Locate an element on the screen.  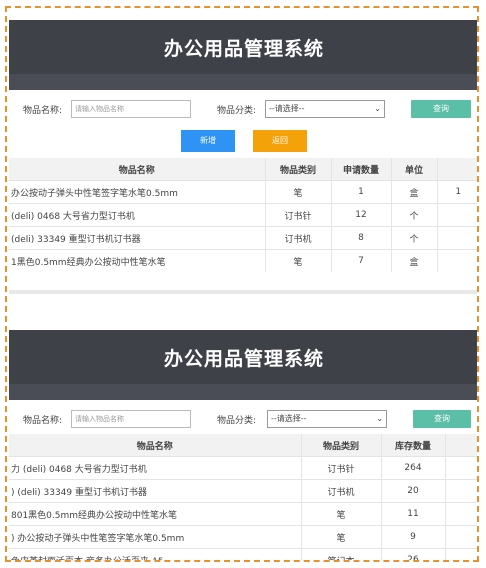
table-row: (deli) 0468 大号省力型订书机 订书针 12 个 is located at coordinates (243, 215).